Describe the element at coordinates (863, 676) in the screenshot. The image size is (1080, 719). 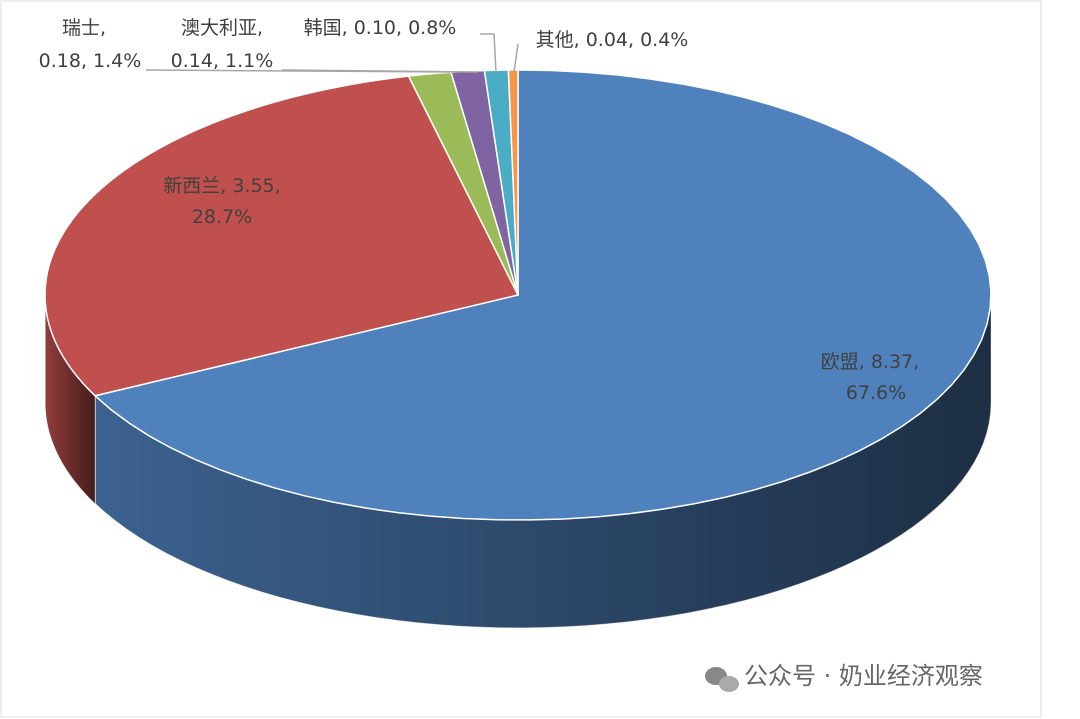
I see `watermark: 公众号 · 奶业经济观察` at that location.